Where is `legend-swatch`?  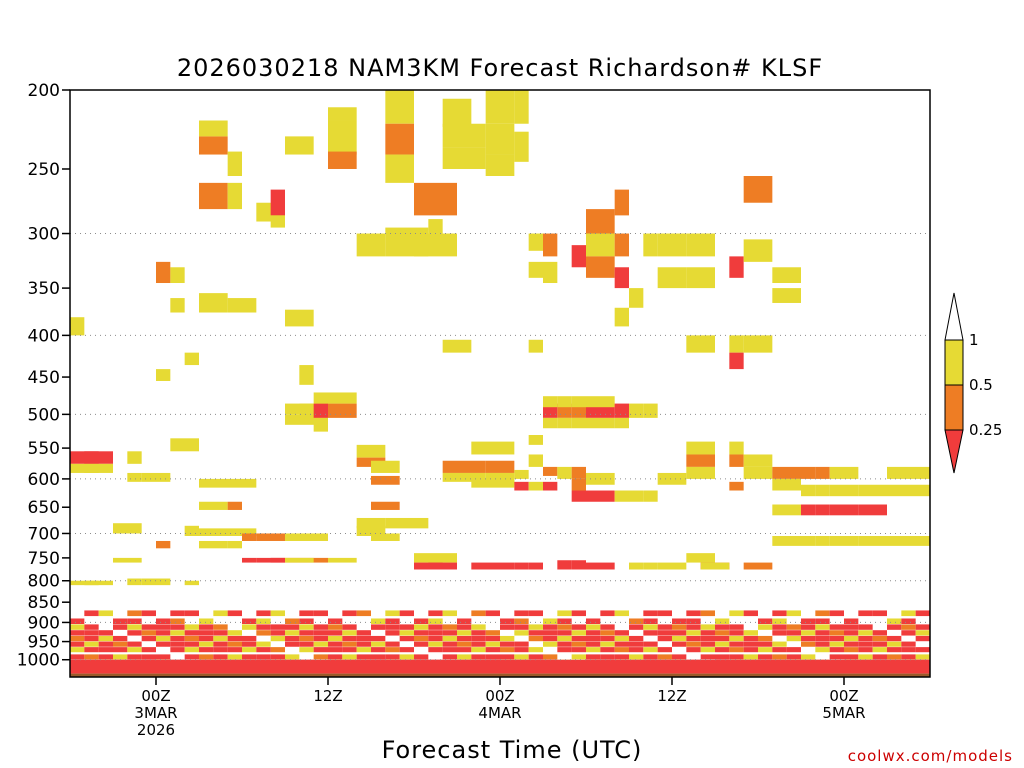
legend-swatch is located at coordinates (954, 362).